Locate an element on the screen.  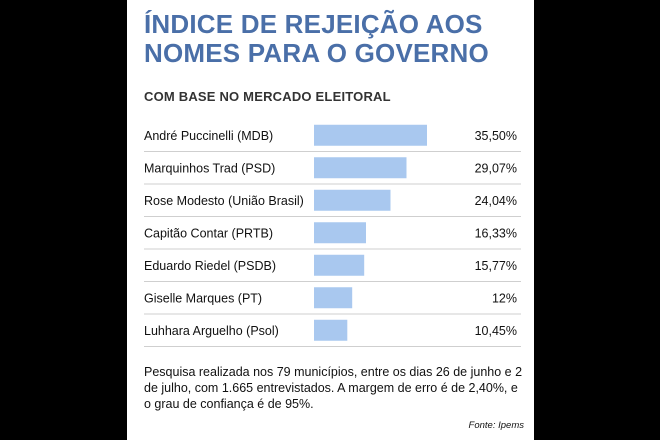
value-label: 35,50% is located at coordinates (496, 136).